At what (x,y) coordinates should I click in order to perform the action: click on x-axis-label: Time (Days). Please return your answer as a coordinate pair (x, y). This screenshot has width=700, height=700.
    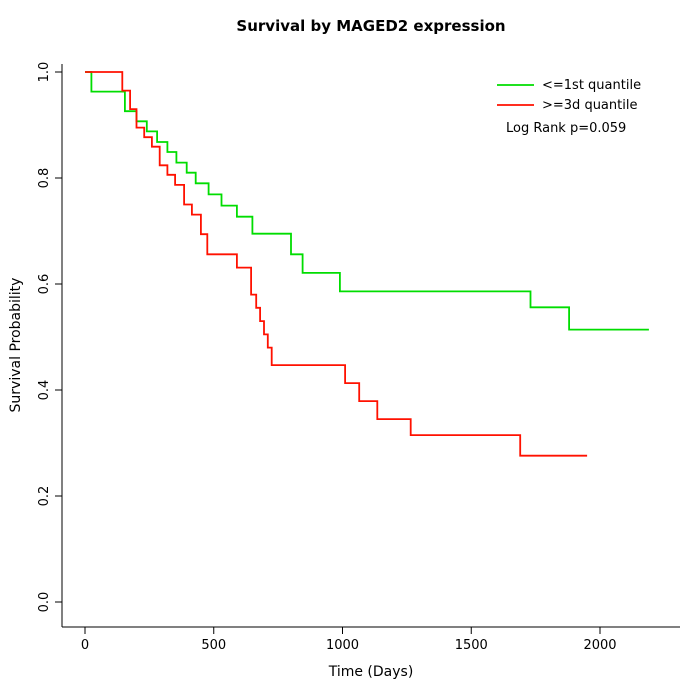
    Looking at the image, I should click on (371, 672).